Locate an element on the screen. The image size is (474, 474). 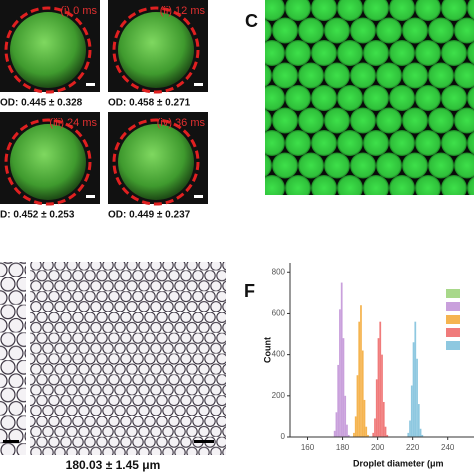
y-axis-label: Count is located at coordinates (267, 350).